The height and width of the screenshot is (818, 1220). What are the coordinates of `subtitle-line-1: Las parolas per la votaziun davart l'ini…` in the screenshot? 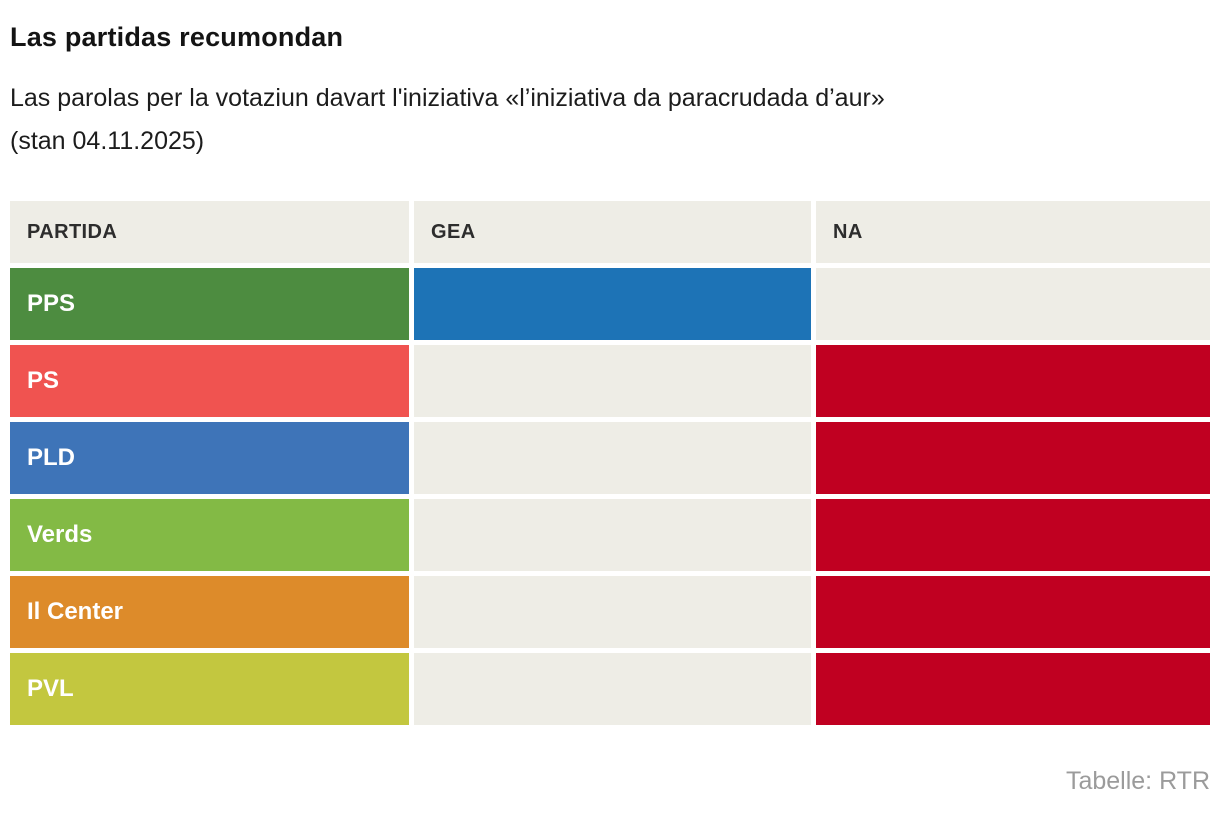 It's located at (447, 98).